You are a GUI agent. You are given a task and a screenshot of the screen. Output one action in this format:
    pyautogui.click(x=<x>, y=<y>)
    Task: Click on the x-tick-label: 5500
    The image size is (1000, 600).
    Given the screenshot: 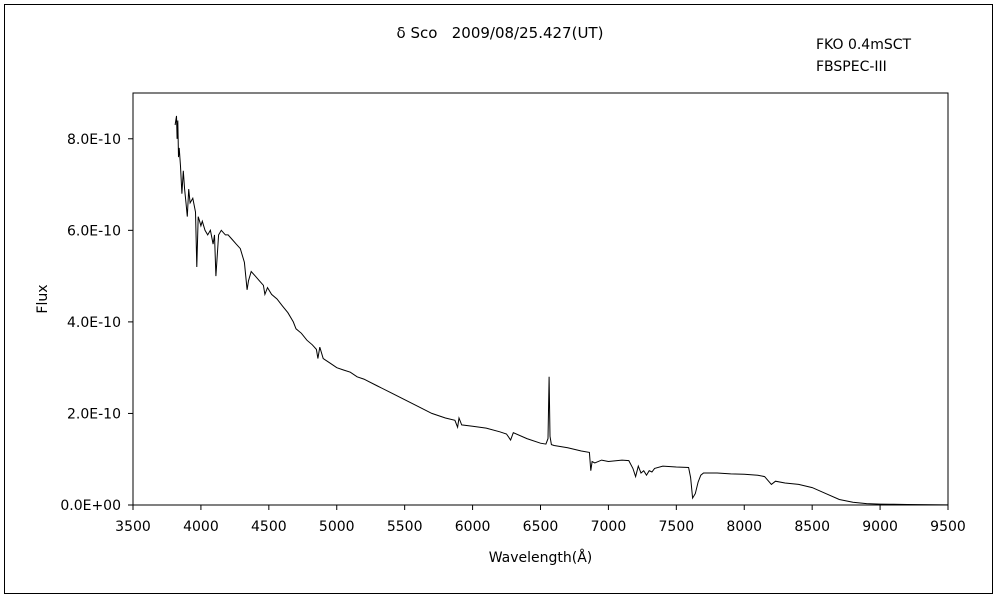 What is the action you would take?
    pyautogui.click(x=405, y=527)
    